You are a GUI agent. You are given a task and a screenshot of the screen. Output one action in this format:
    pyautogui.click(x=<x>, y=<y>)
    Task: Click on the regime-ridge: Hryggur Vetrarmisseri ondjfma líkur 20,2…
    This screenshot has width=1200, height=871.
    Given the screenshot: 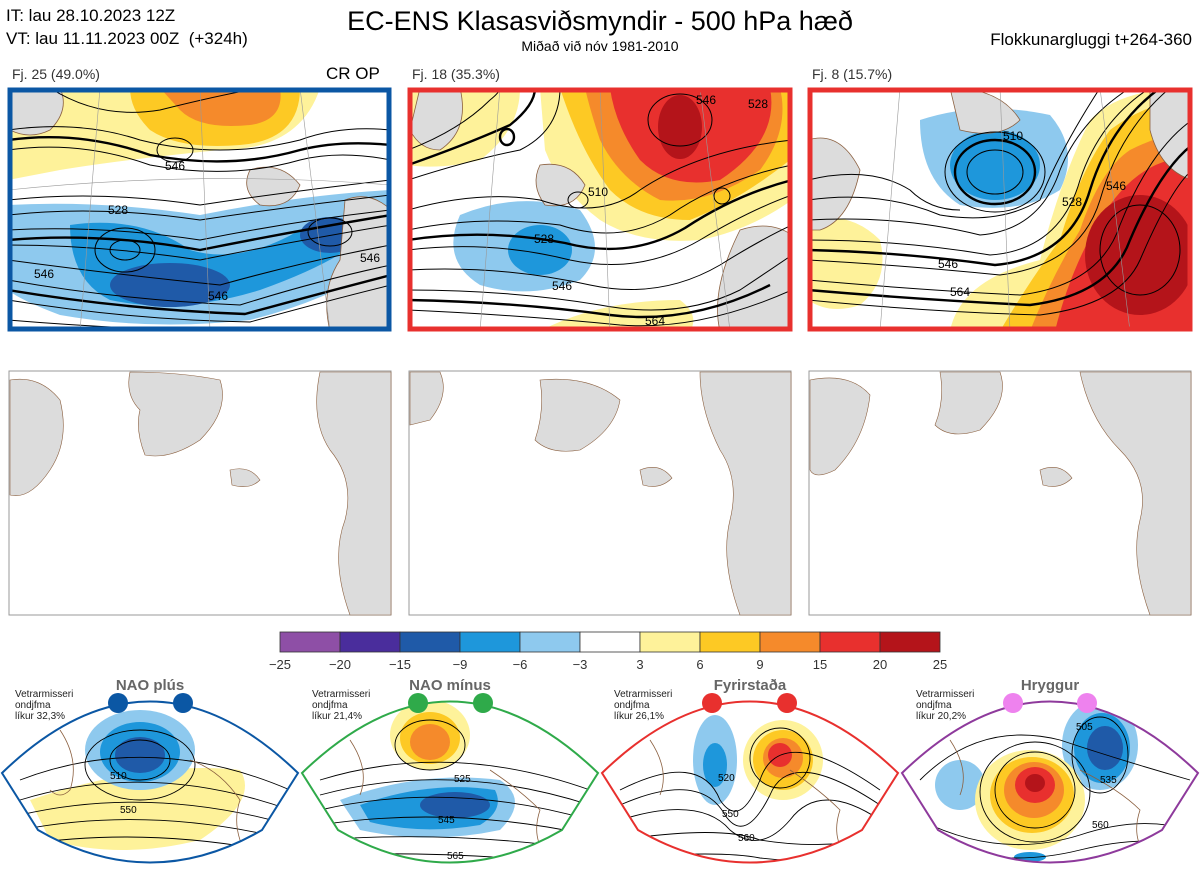 What is the action you would take?
    pyautogui.click(x=1050, y=770)
    